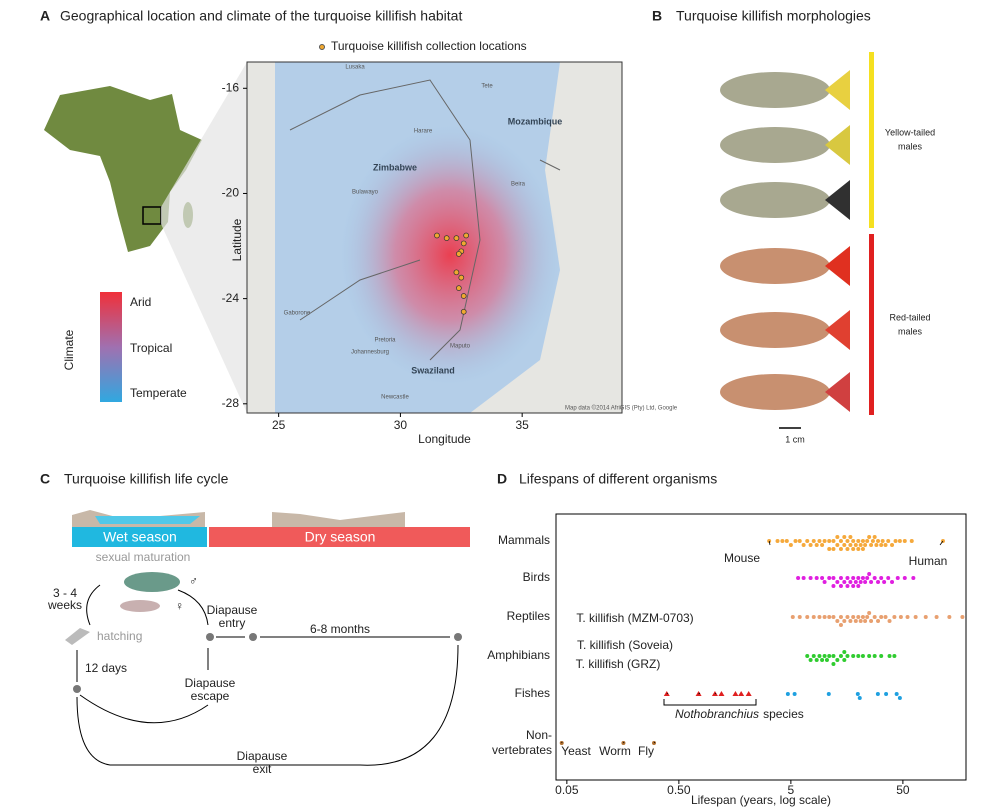 The image size is (1002, 809). What do you see at coordinates (204, 237) in the screenshot?
I see `zoom-wedge` at bounding box center [204, 237].